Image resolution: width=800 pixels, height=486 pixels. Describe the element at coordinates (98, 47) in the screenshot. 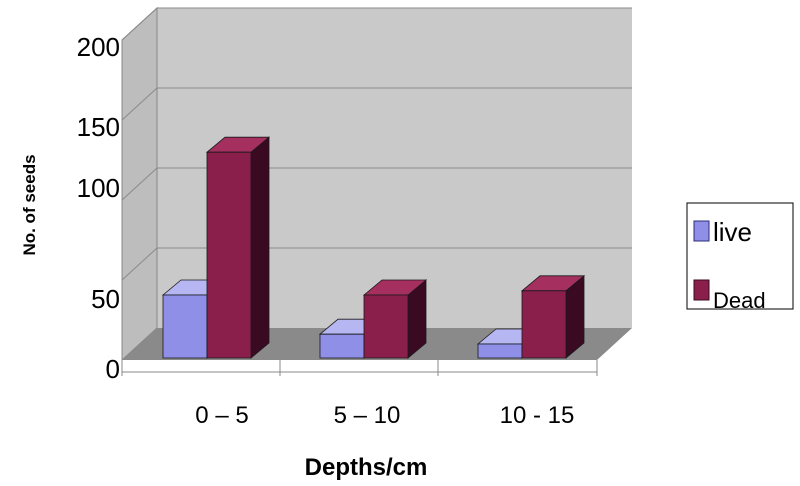

I see `y-tick-label: 200` at that location.